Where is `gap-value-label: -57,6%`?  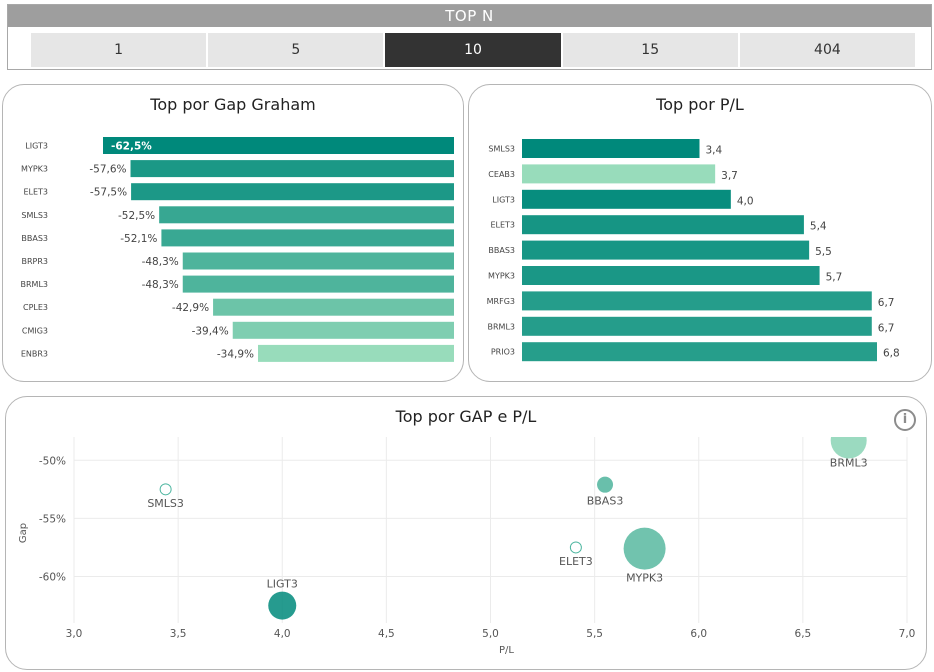 gap-value-label: -57,6% is located at coordinates (107, 170).